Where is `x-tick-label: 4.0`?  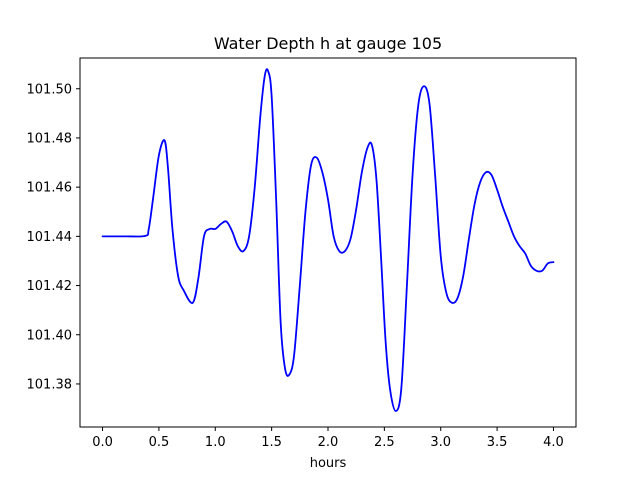 x-tick-label: 4.0 is located at coordinates (553, 442).